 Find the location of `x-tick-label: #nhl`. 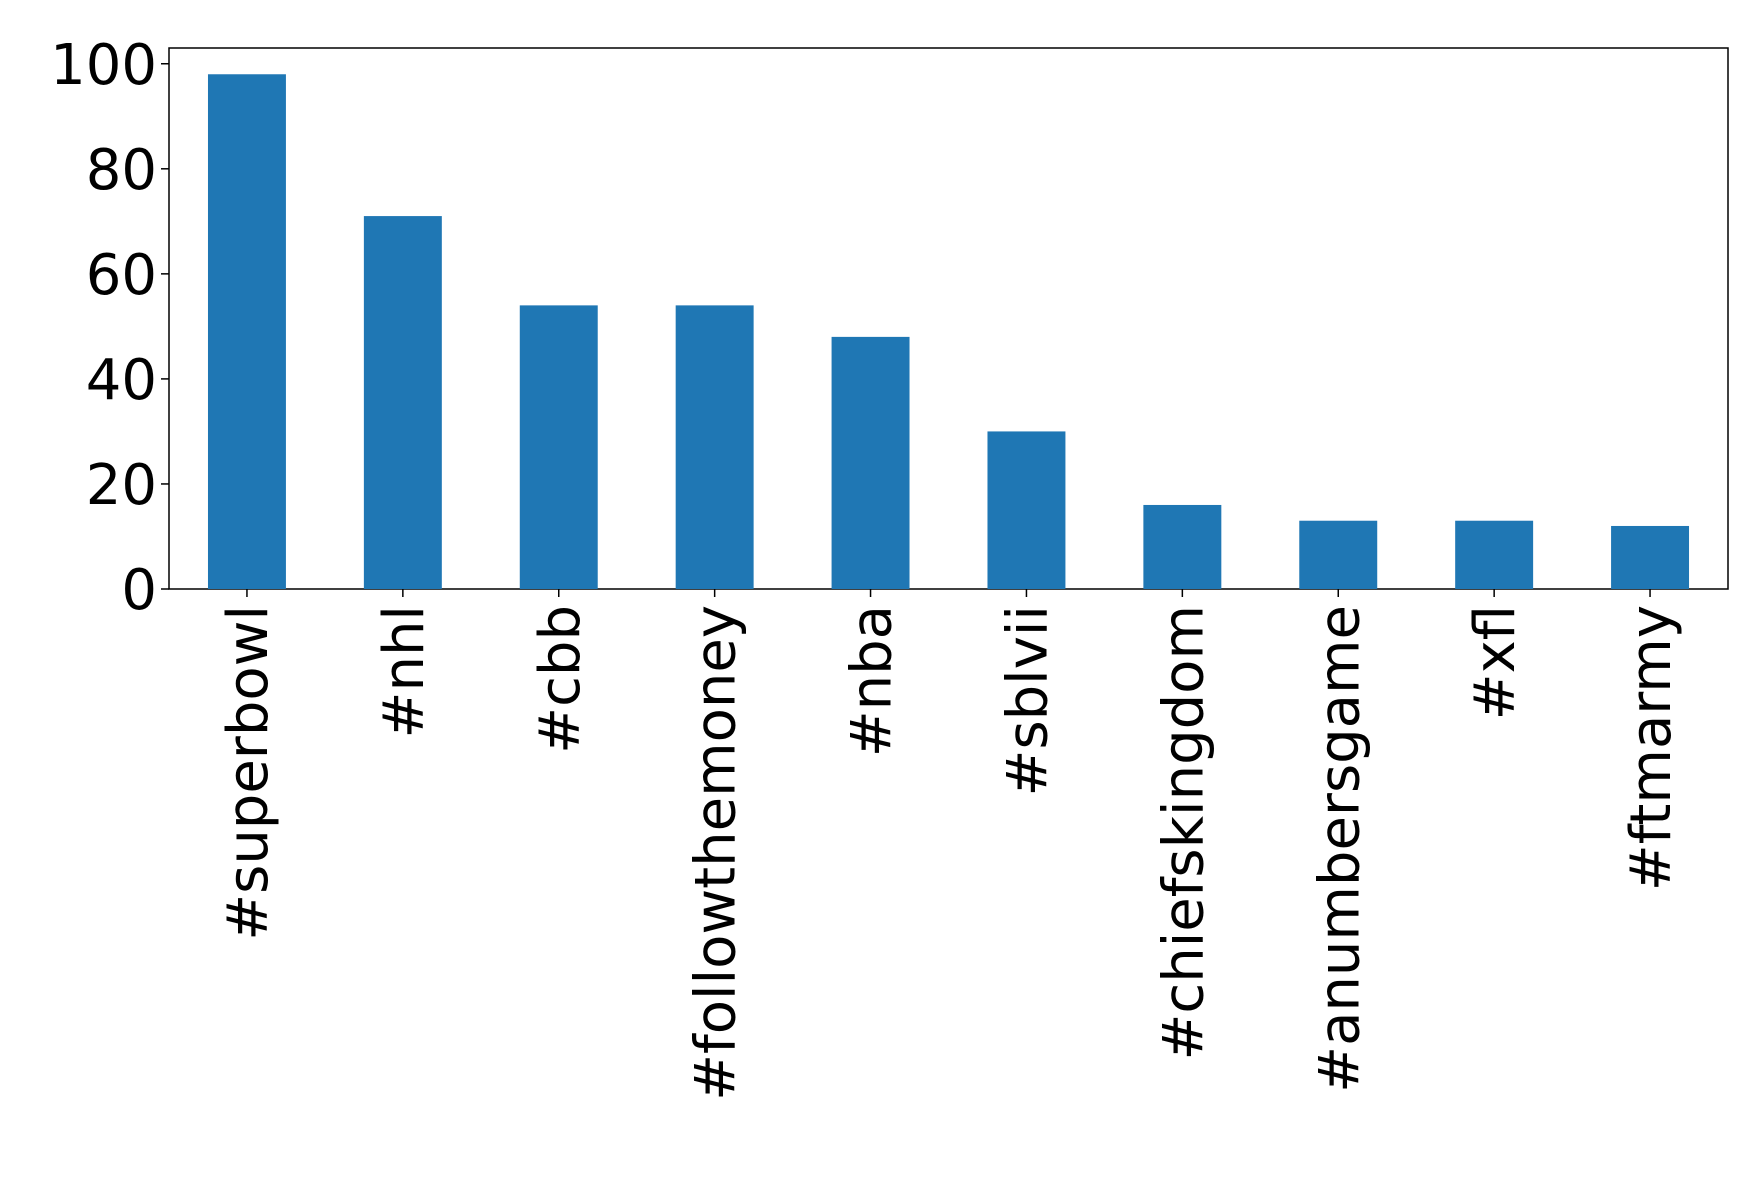

x-tick-label: #nhl is located at coordinates (404, 671).